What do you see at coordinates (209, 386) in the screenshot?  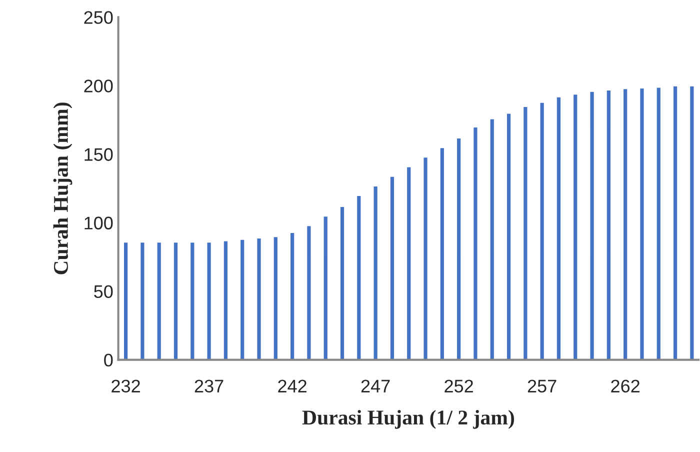 I see `x-tick-label: 237` at bounding box center [209, 386].